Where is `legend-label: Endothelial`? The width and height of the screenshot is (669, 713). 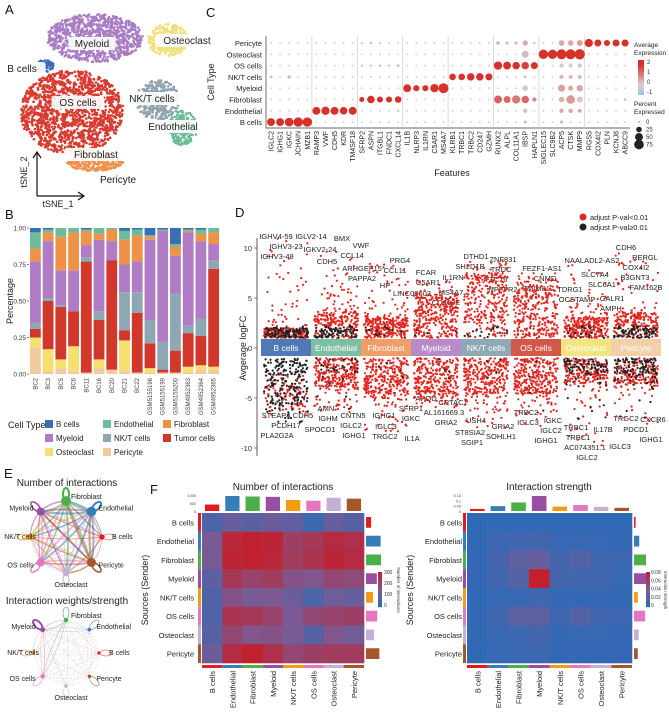 legend-label: Endothelial is located at coordinates (134, 424).